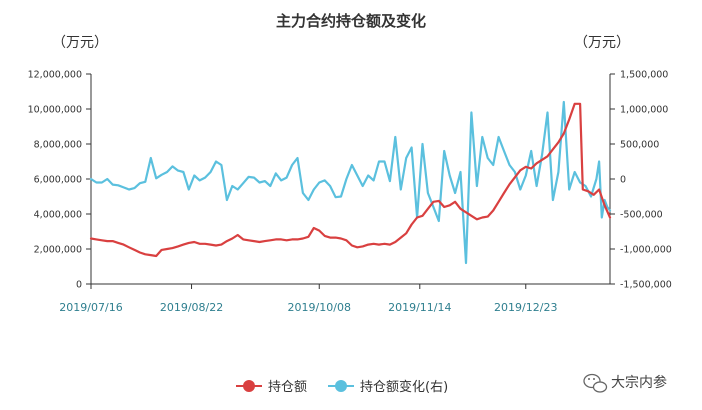 This screenshot has width=702, height=410. I want to click on x-tick-label: 2019/10/08, so click(319, 307).